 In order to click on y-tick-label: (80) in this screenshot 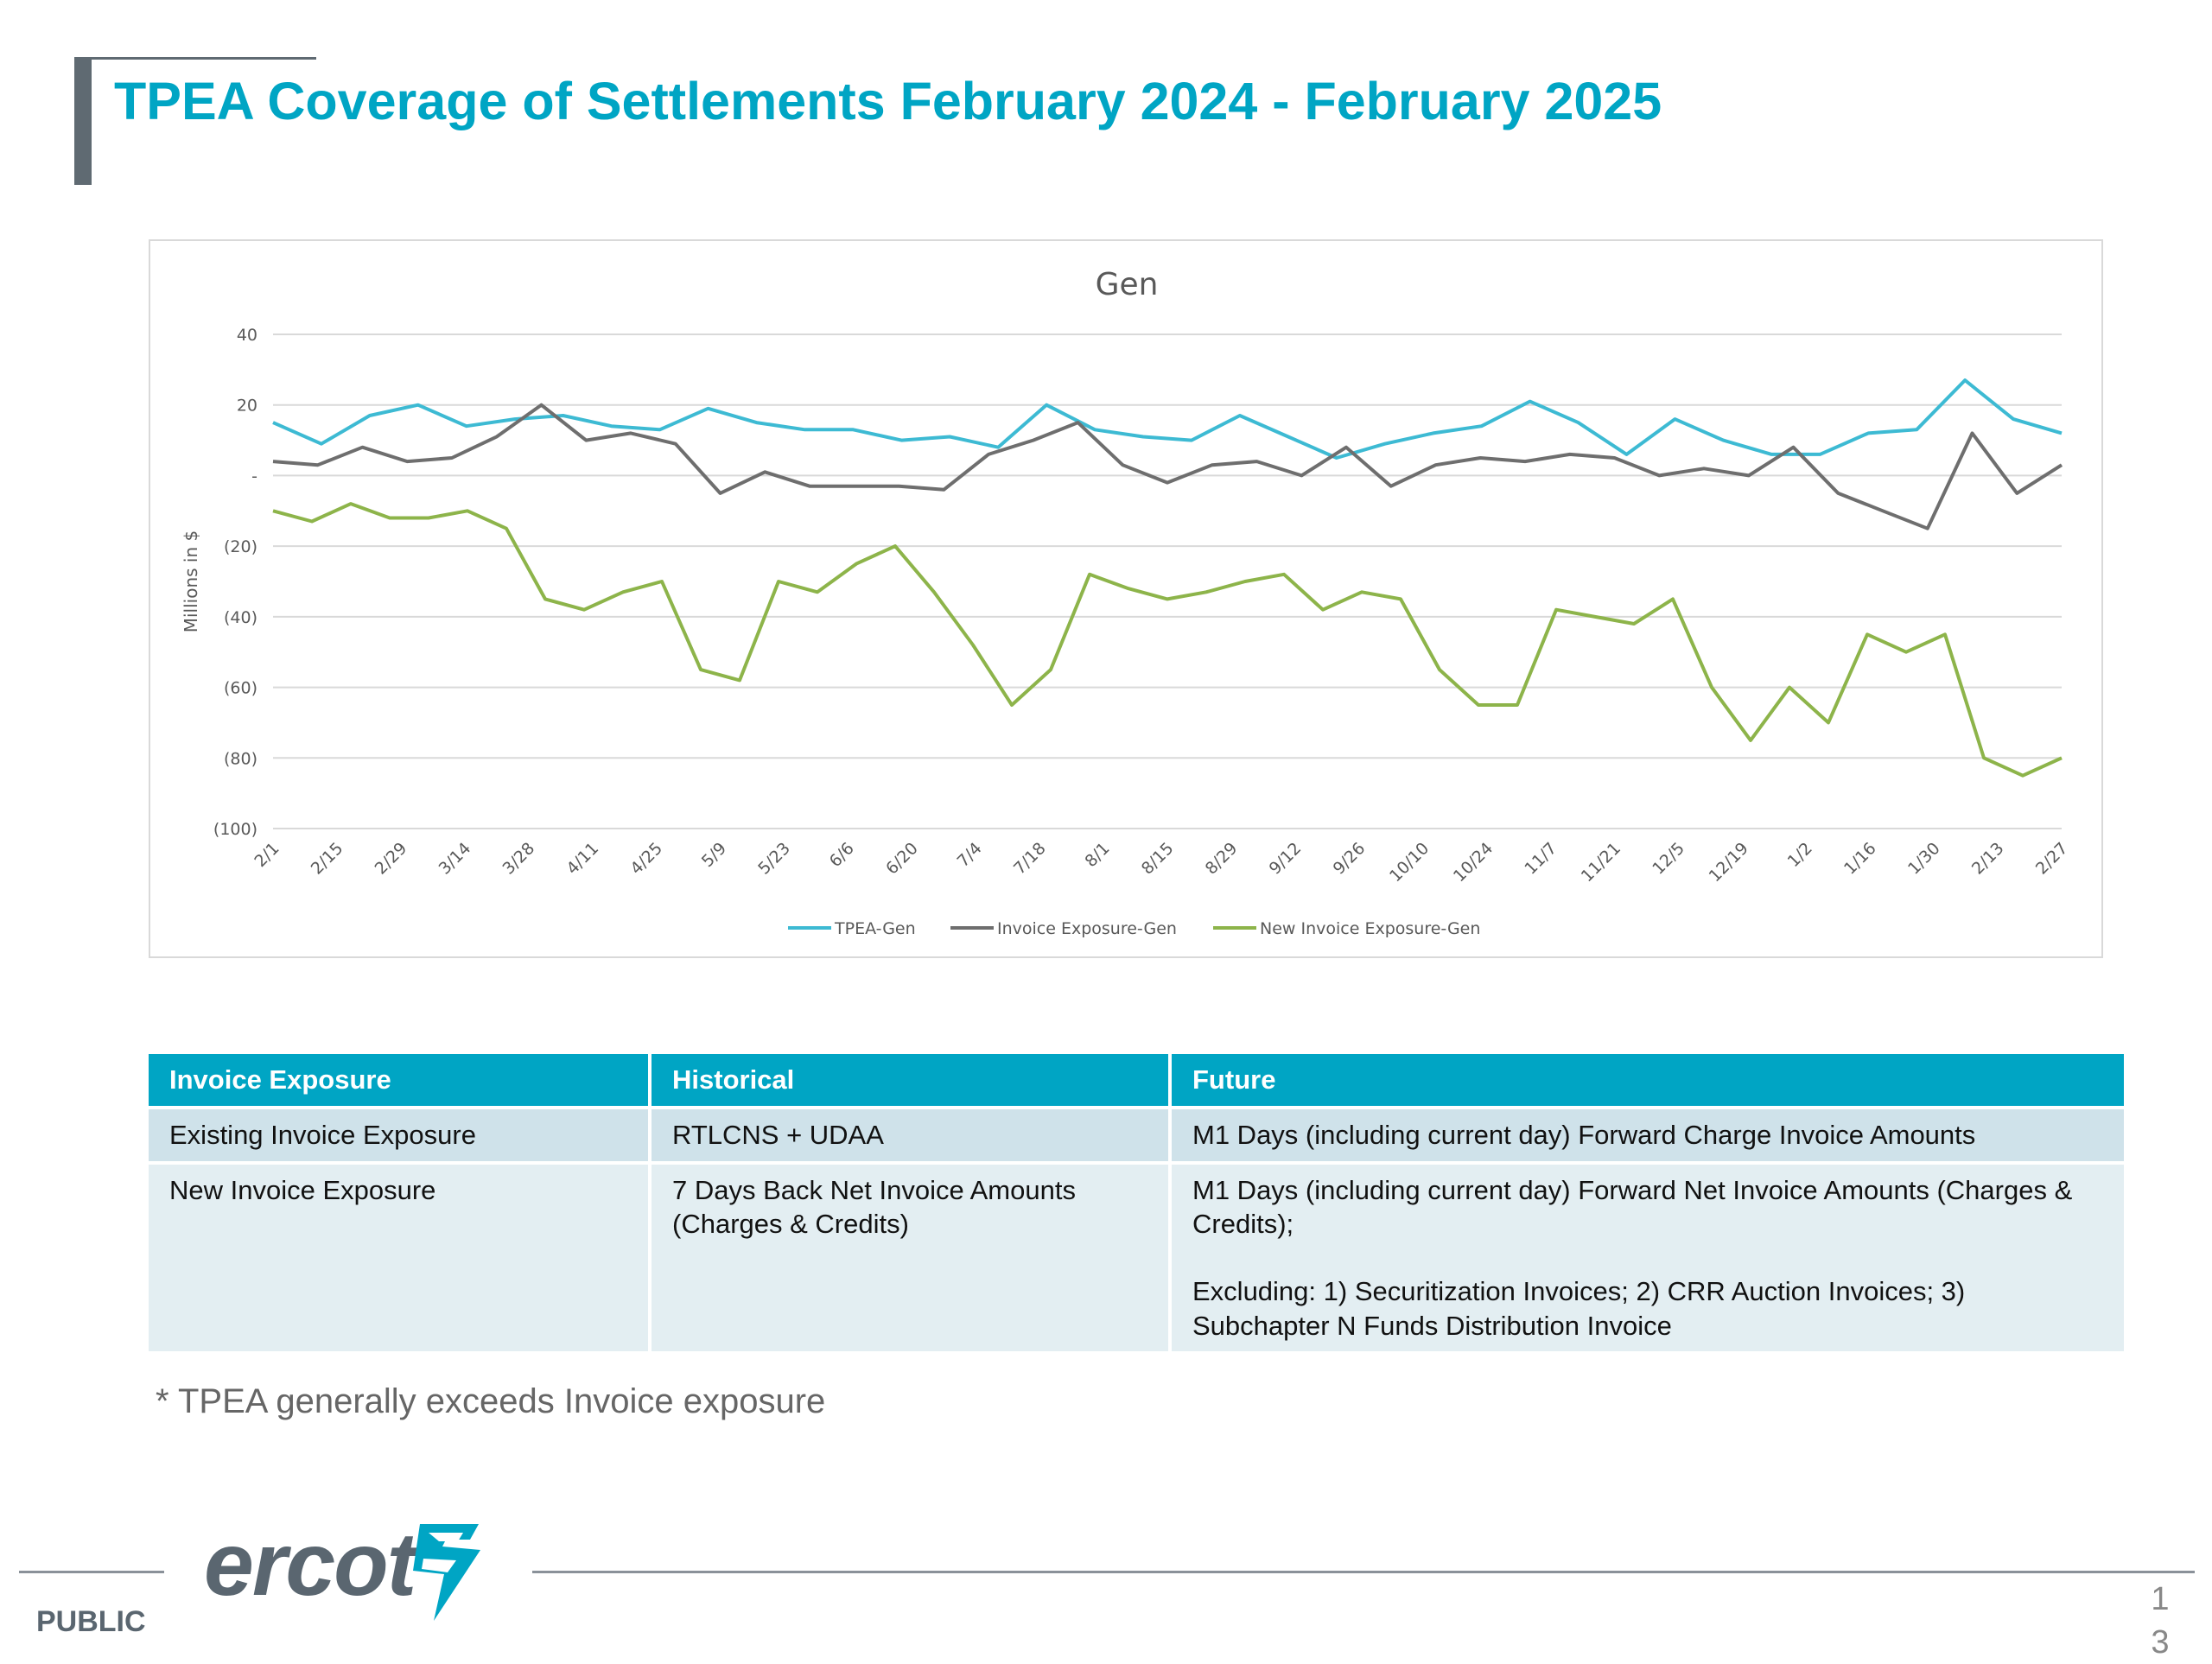, I will do `click(240, 758)`.